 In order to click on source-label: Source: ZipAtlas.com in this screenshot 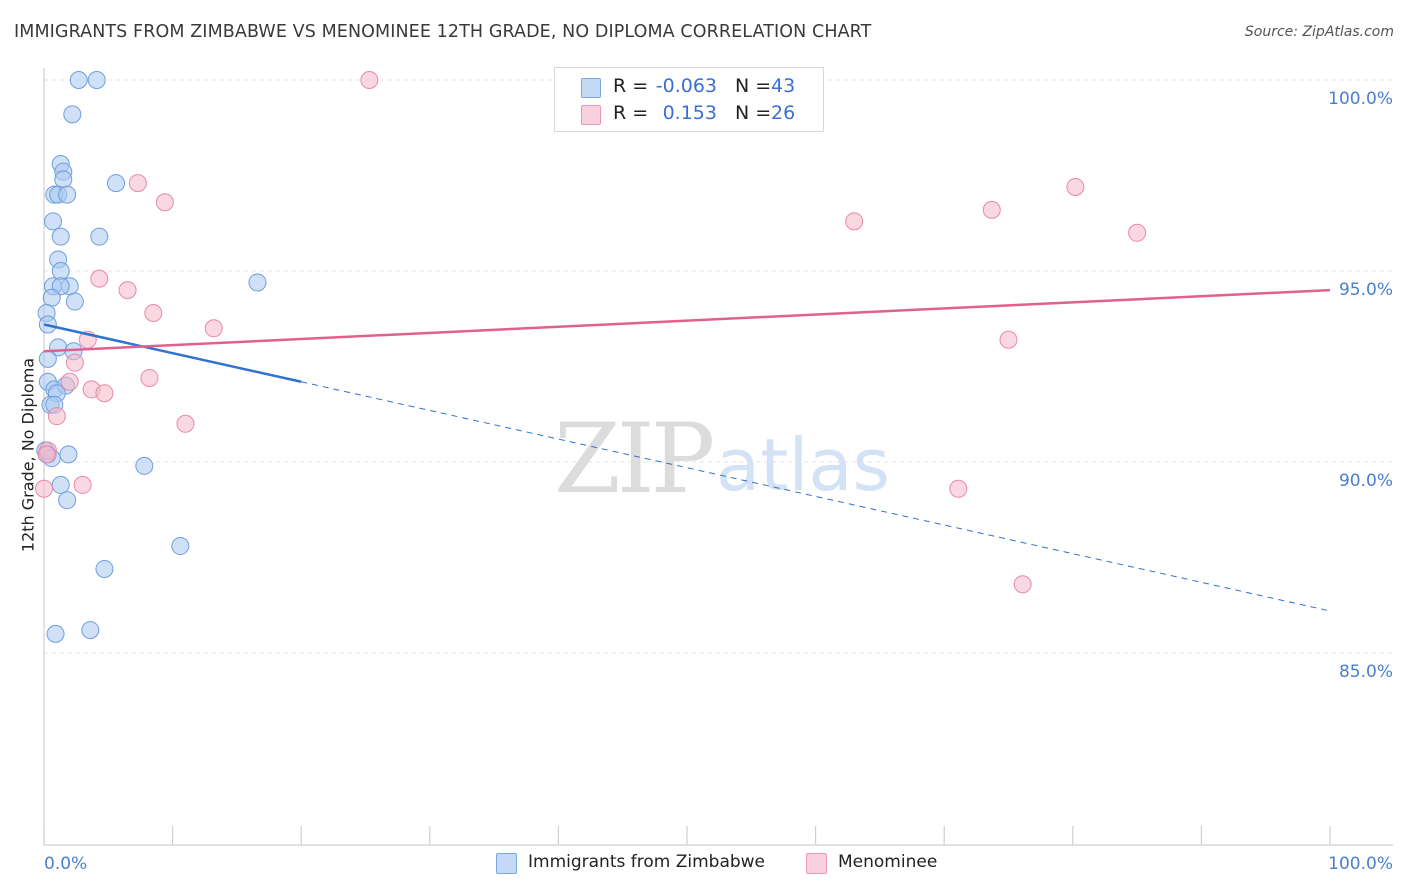, I will do `click(1319, 32)`.